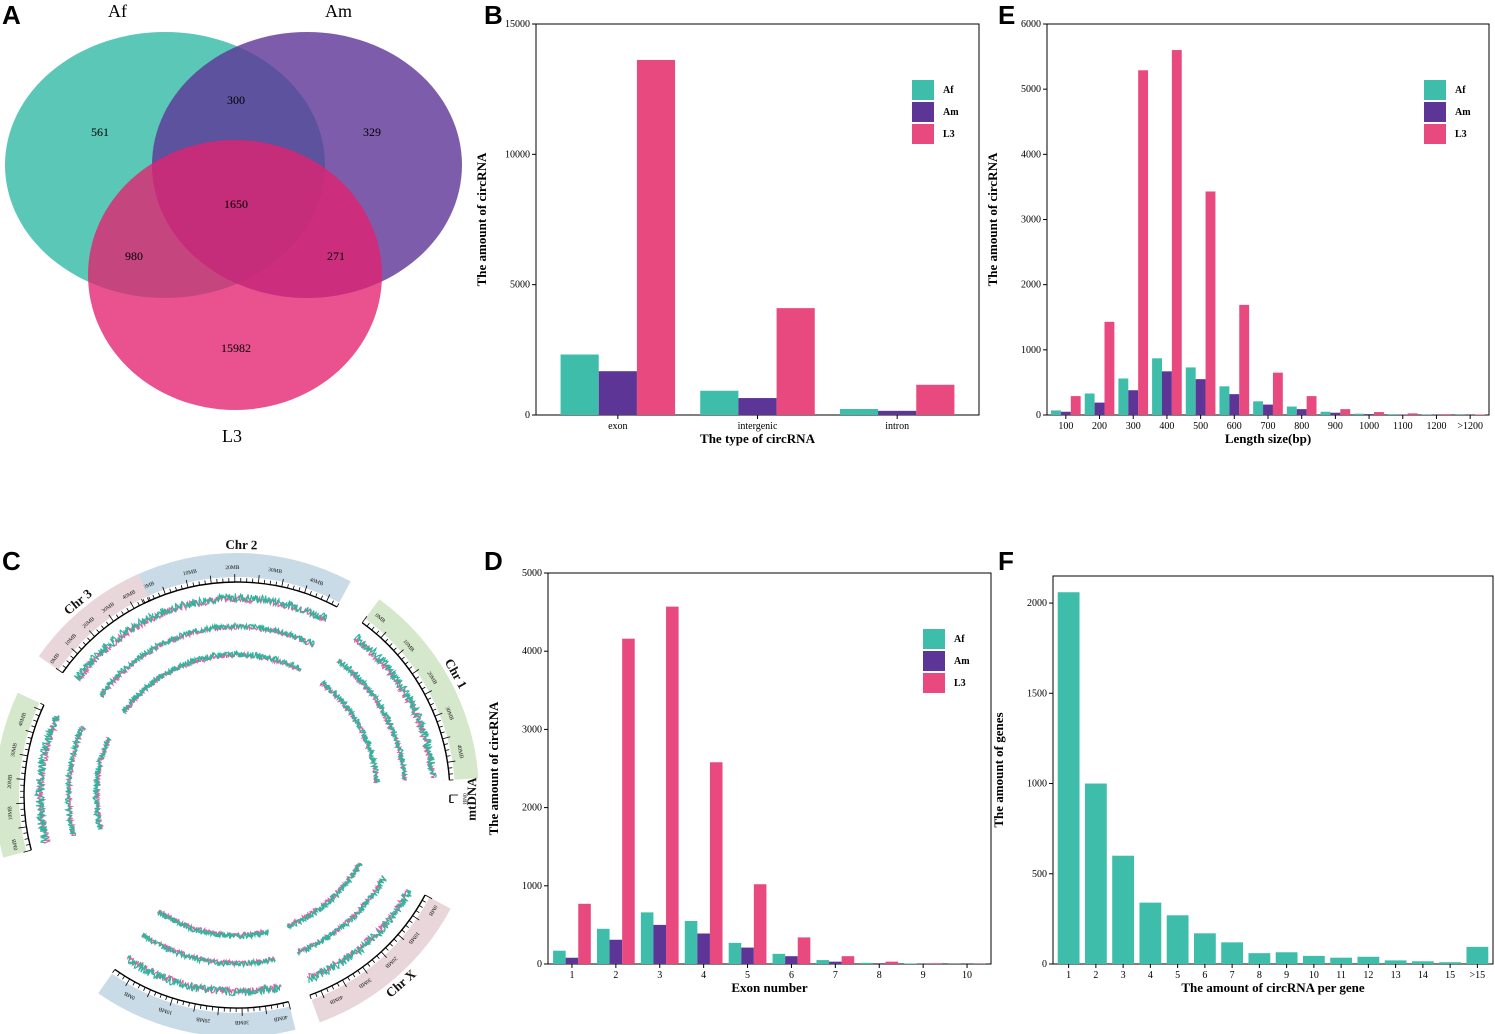  What do you see at coordinates (1273, 987) in the screenshot?
I see `x-axis-label: The amount of circRNA per gene` at bounding box center [1273, 987].